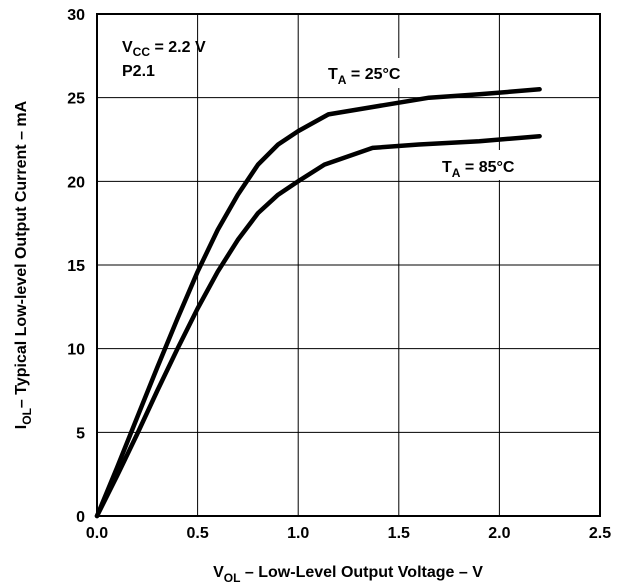 This screenshot has width=617, height=588. Describe the element at coordinates (348, 533) in the screenshot. I see `x-tick-labels: 0.0 0.5 1.0 1.5 2.0 2.5` at that location.